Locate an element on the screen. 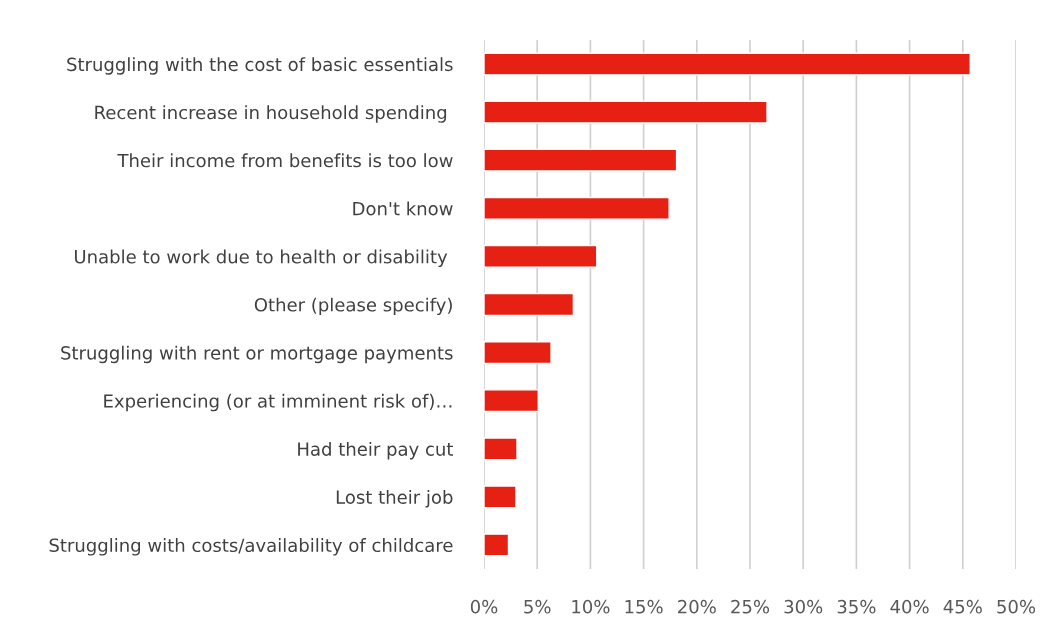 The image size is (1054, 619). y-tick-label: Don't know is located at coordinates (403, 208).